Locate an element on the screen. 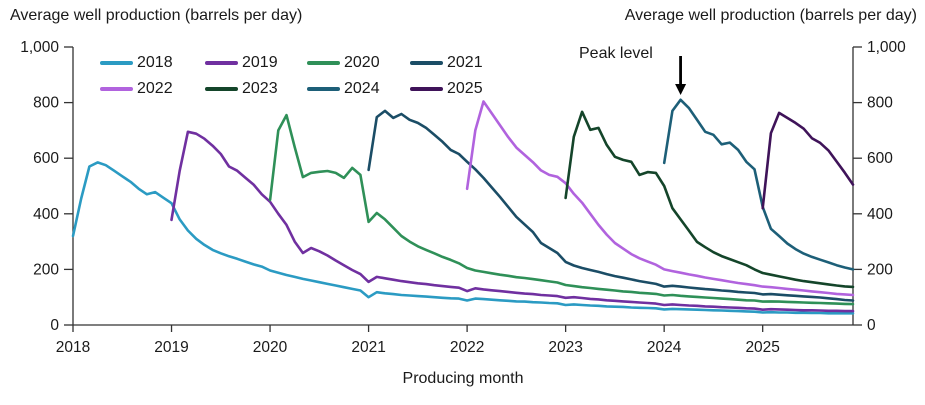  legend-item-2024: 2024 is located at coordinates (343, 89).